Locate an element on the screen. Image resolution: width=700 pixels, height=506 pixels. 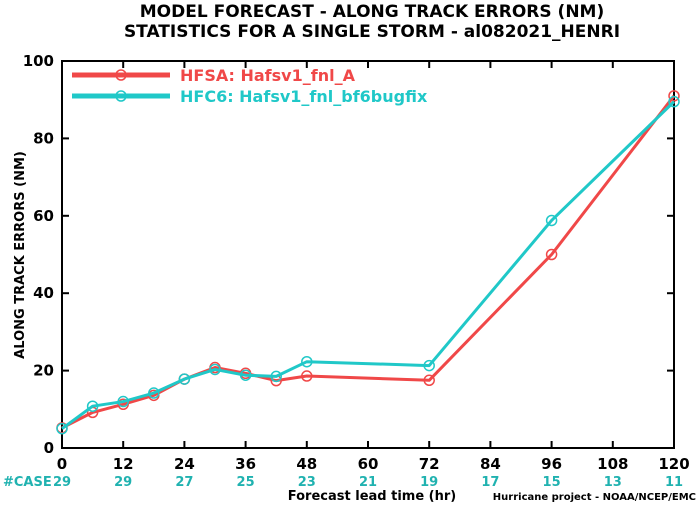
case-count-row: 29 29 27 25 23 21 19 17 15 13 11 is located at coordinates (368, 482).